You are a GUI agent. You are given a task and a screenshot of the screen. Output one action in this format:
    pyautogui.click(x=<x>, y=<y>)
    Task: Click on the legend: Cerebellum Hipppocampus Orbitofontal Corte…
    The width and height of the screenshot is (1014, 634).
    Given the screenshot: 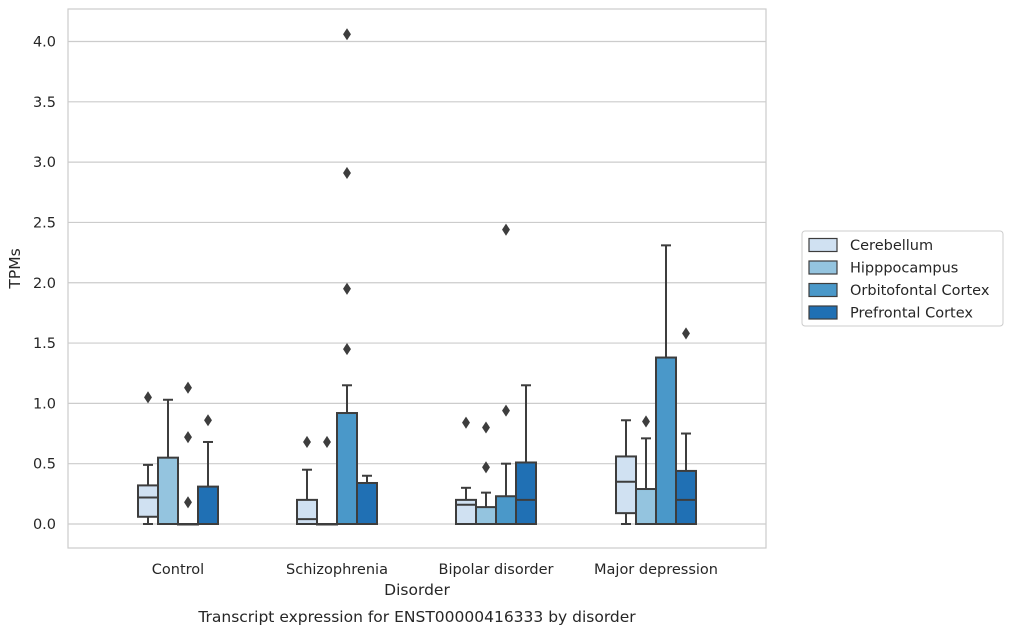 What is the action you would take?
    pyautogui.click(x=902, y=278)
    